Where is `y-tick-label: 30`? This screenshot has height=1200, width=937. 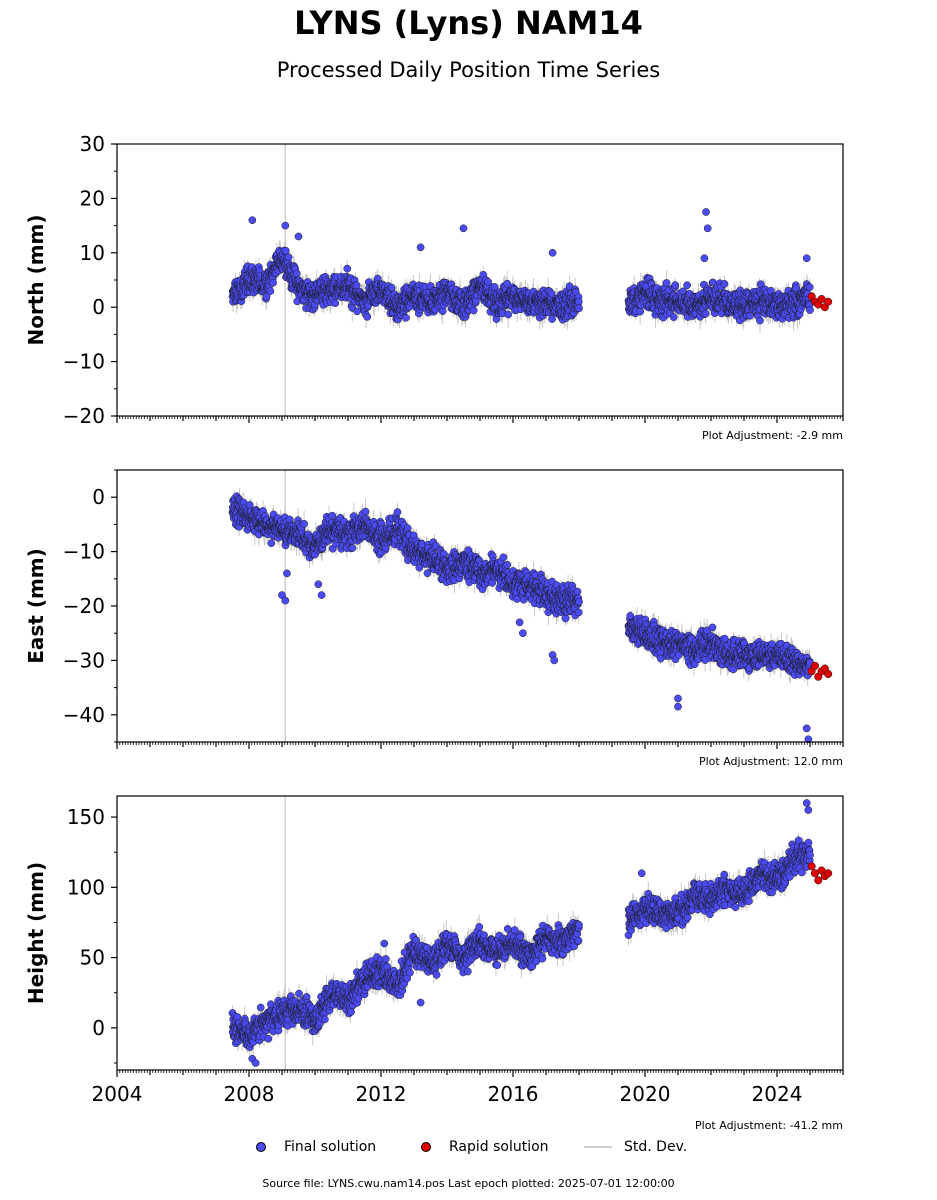 y-tick-label: 30 is located at coordinates (92, 144).